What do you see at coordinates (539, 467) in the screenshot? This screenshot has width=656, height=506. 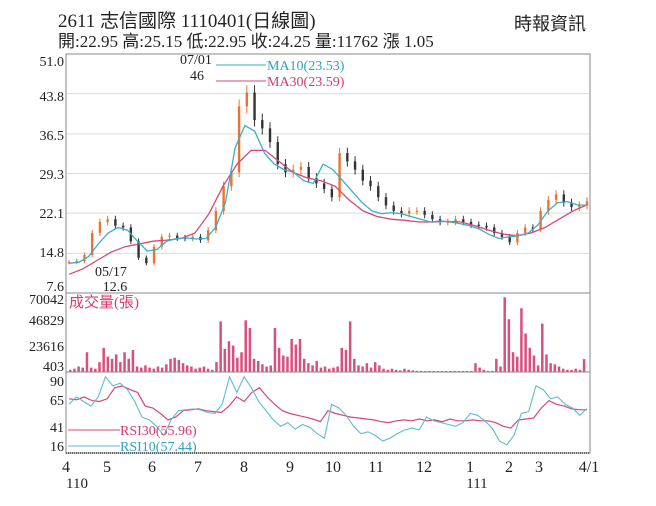 I see `x-tick-label: 3` at bounding box center [539, 467].